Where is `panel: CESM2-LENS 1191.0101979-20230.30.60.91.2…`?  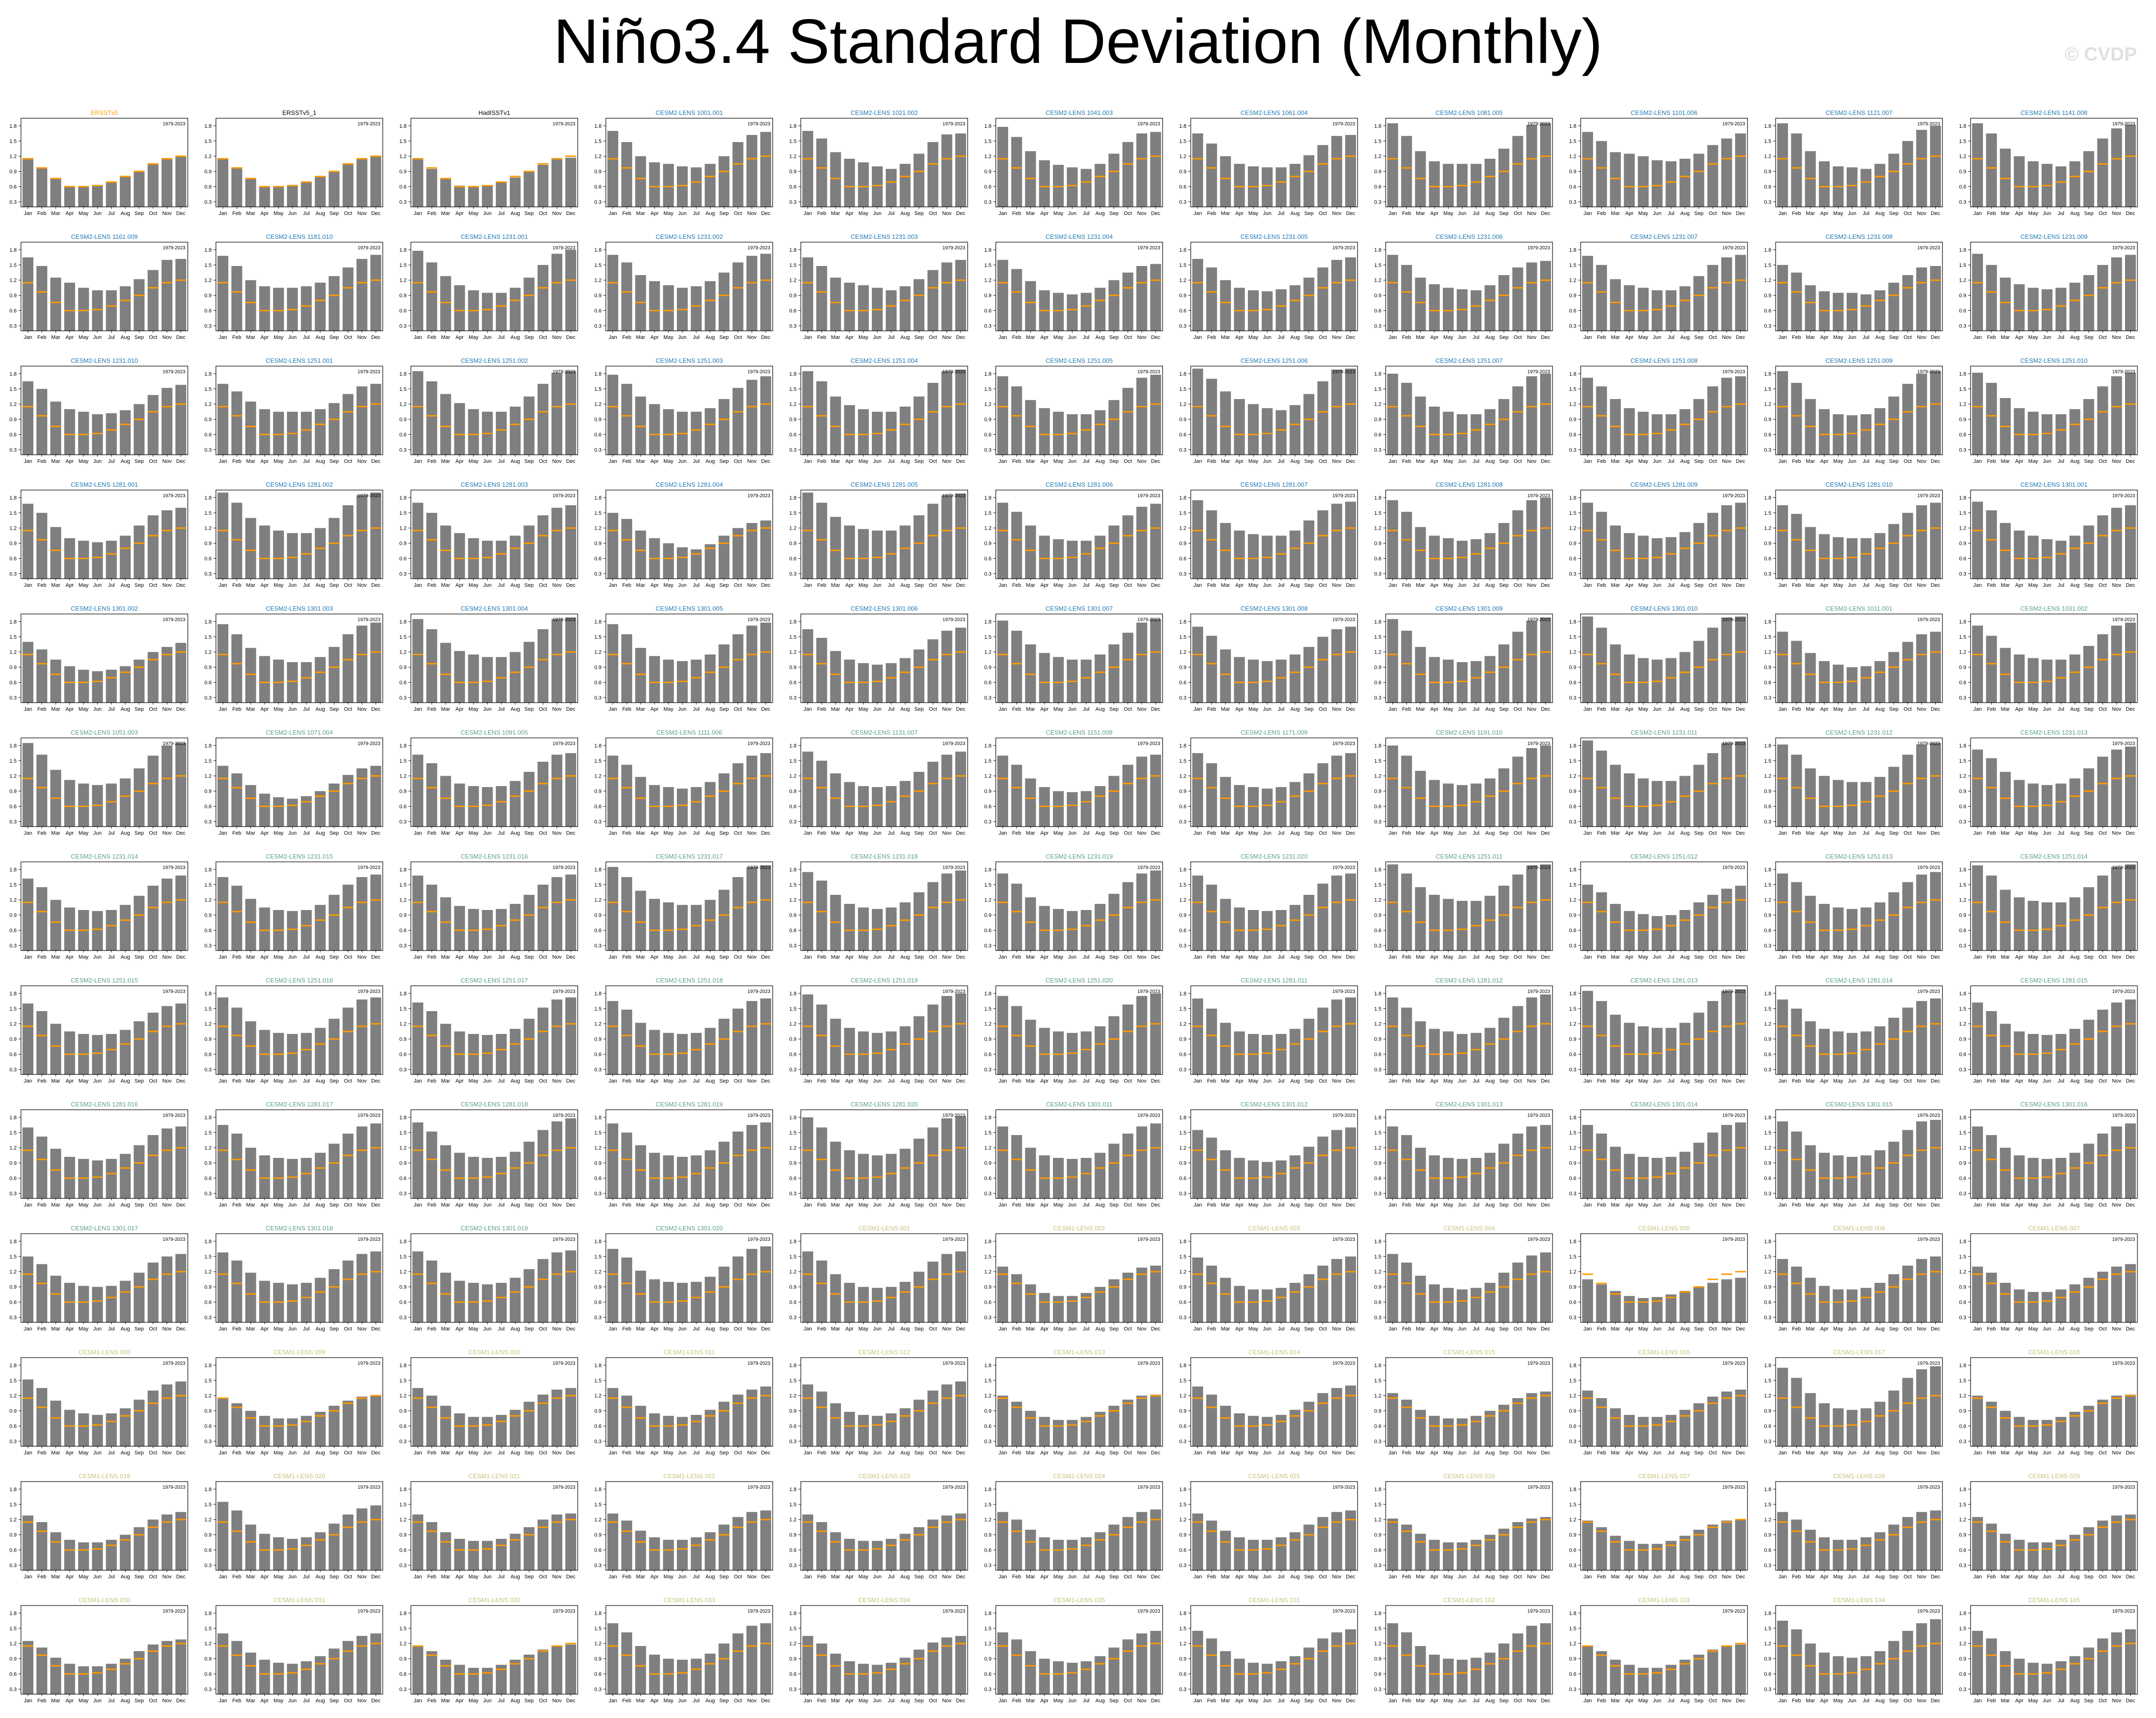
panel: CESM2-LENS 1191.0101979-20230.30.60.91.2… is located at coordinates (1463, 782).